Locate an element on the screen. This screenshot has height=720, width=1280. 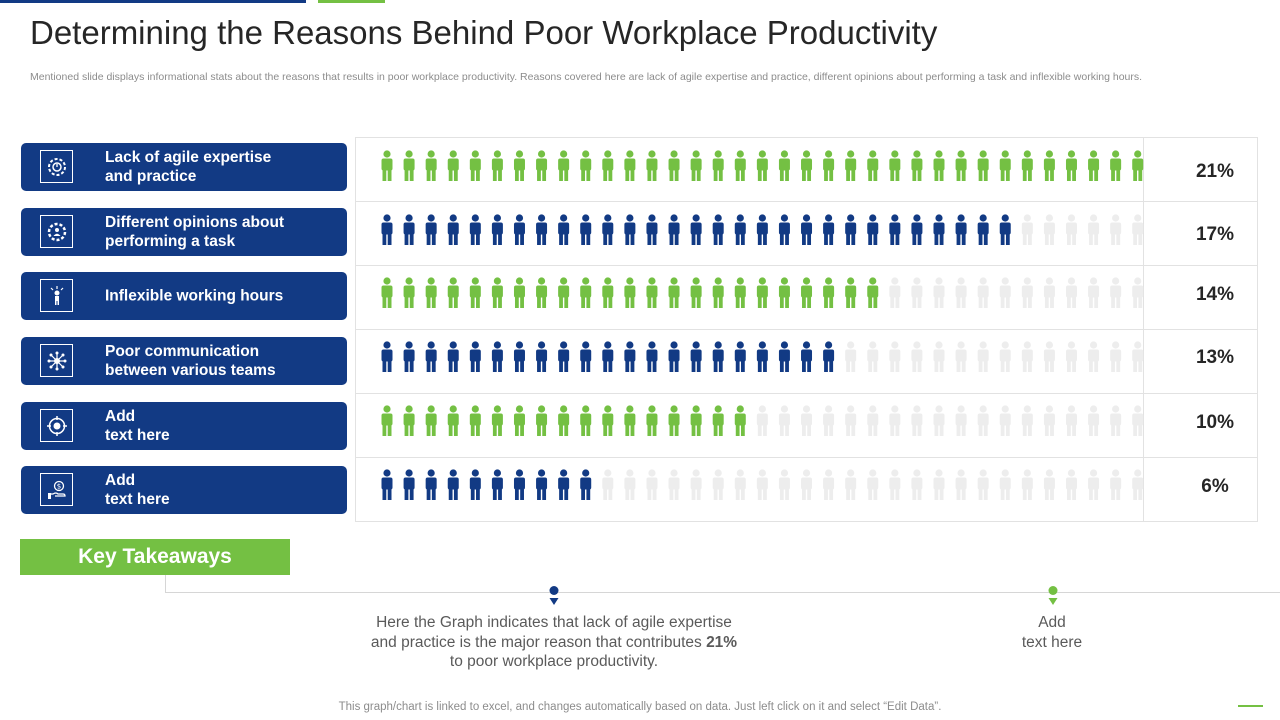
gear-person-icon is located at coordinates (56, 231).